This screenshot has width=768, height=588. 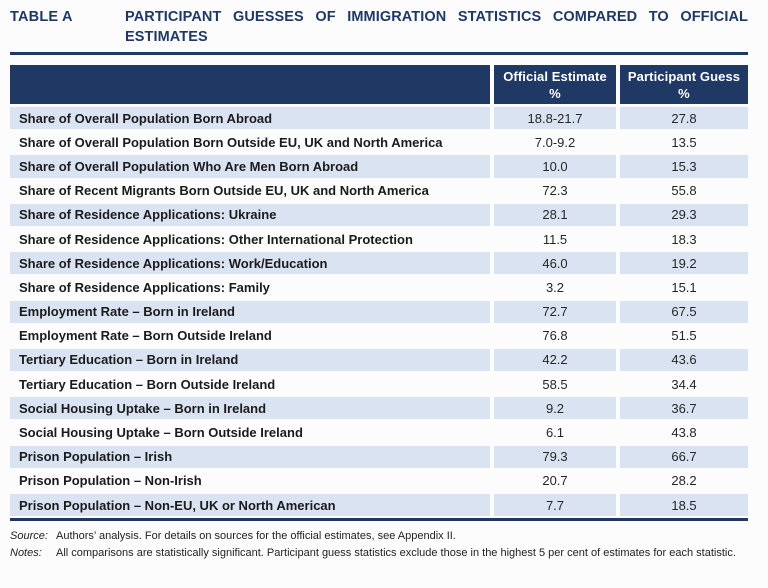 I want to click on participant-guess-value: 55.8, so click(x=684, y=191).